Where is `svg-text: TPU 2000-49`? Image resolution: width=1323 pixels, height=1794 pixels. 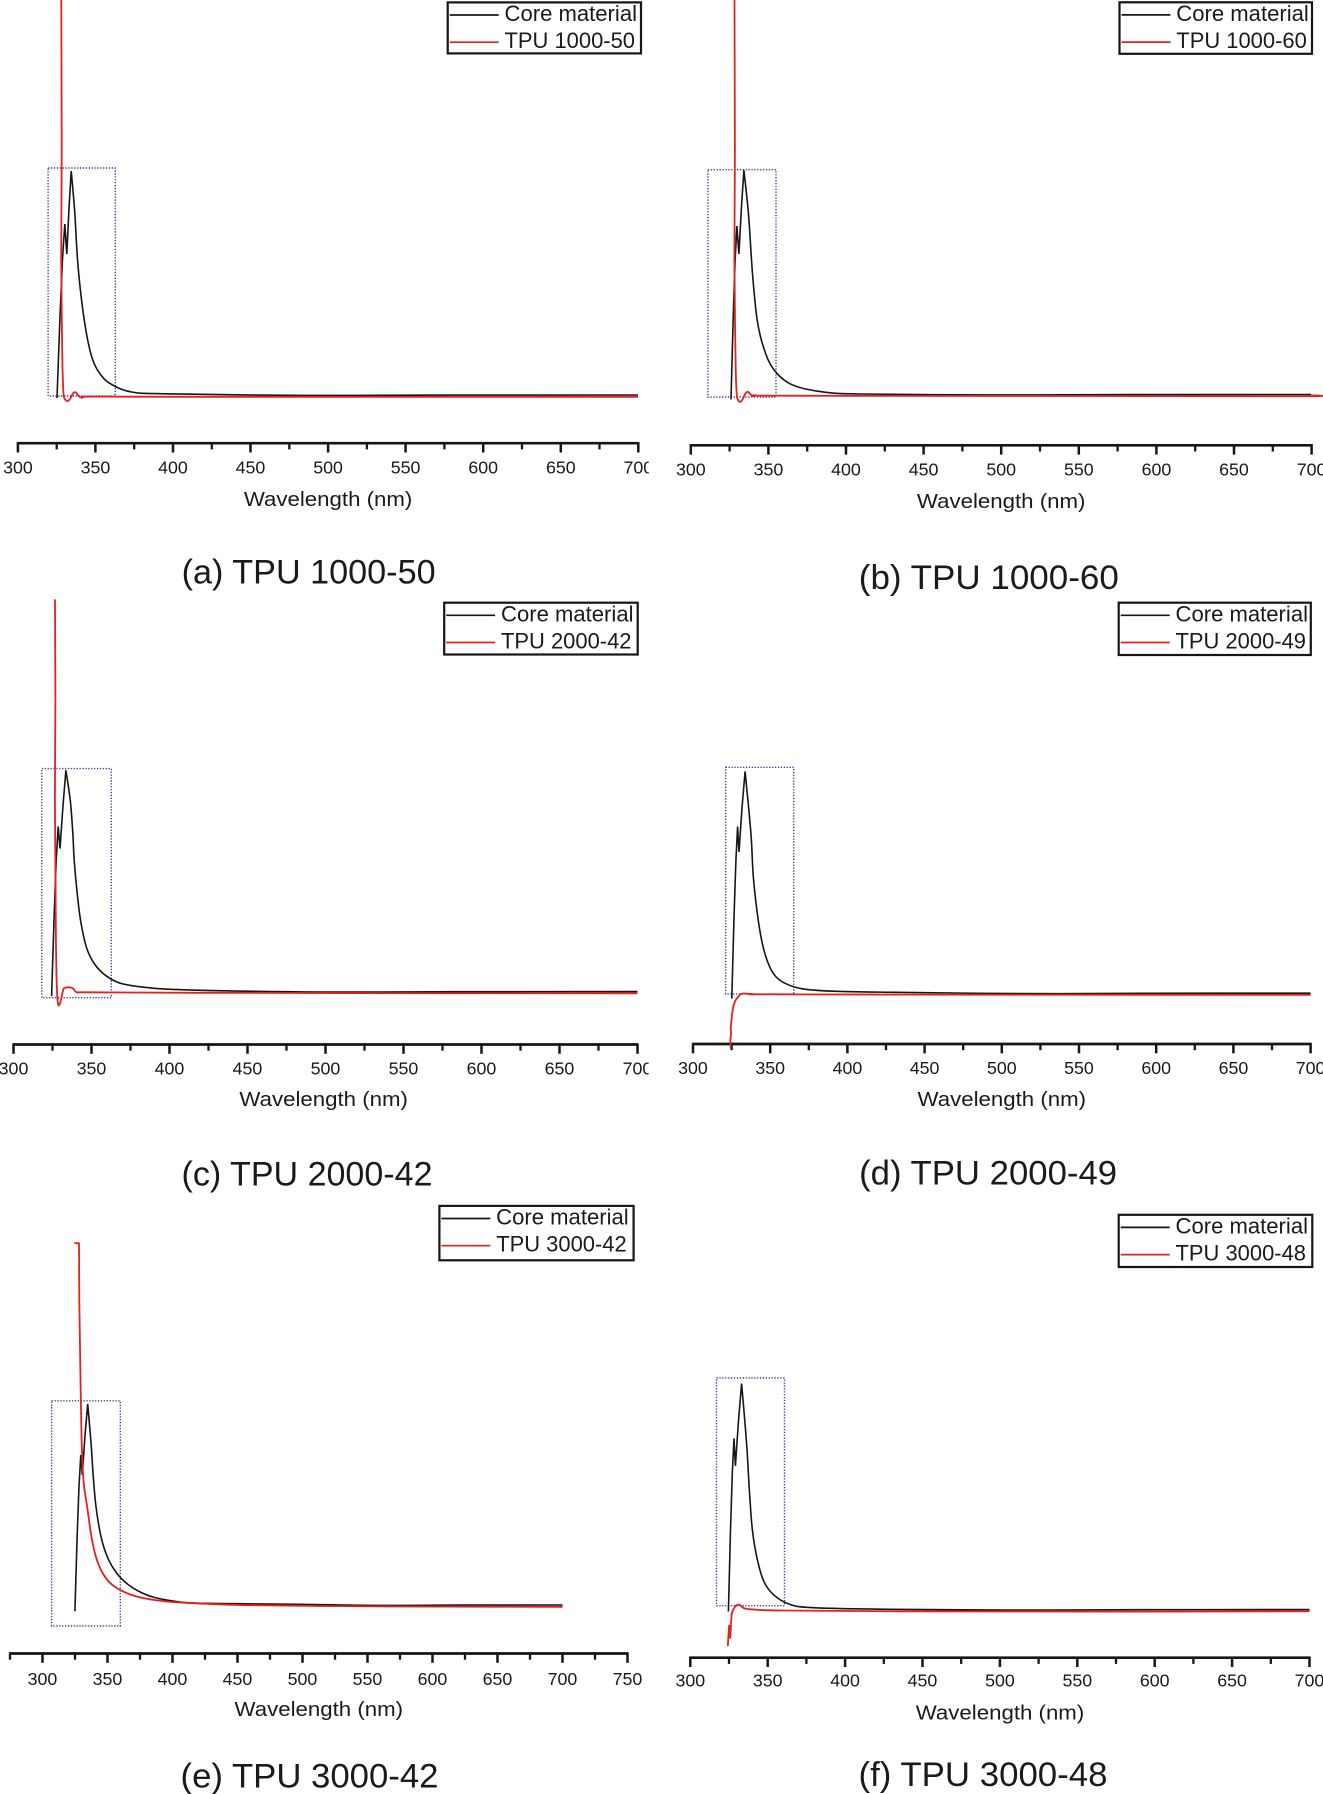 svg-text: TPU 2000-49 is located at coordinates (1241, 641).